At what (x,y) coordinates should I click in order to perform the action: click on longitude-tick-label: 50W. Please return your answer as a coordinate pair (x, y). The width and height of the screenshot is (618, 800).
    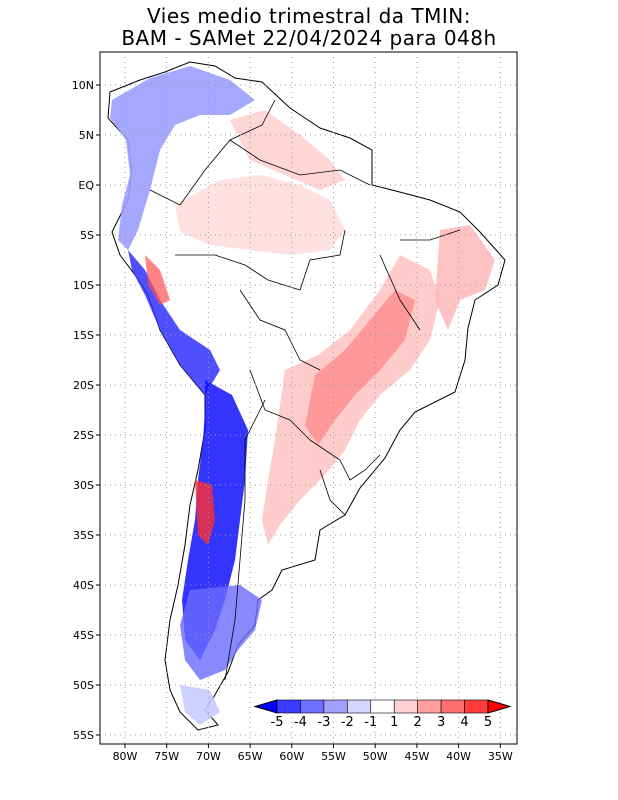
    Looking at the image, I should click on (375, 756).